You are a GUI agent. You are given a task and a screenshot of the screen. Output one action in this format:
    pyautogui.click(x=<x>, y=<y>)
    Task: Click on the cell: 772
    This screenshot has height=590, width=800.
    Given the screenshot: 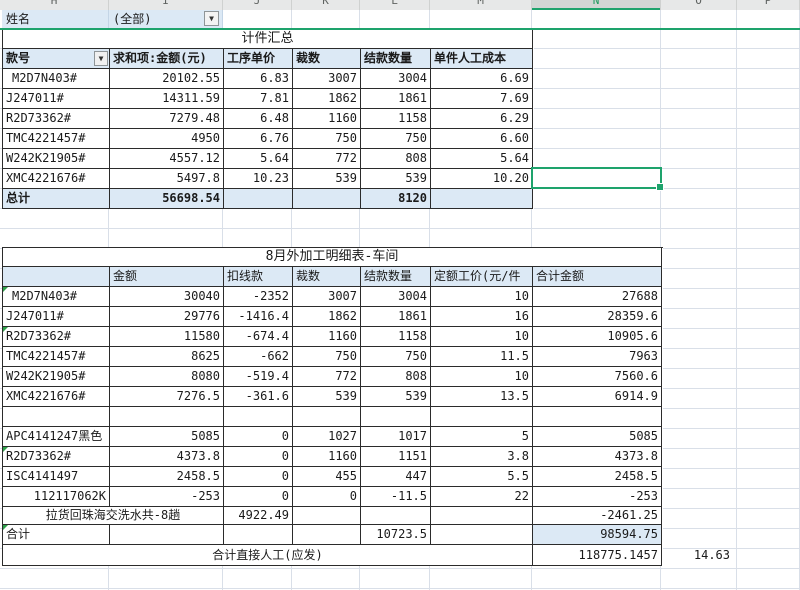 What is the action you would take?
    pyautogui.click(x=327, y=159)
    